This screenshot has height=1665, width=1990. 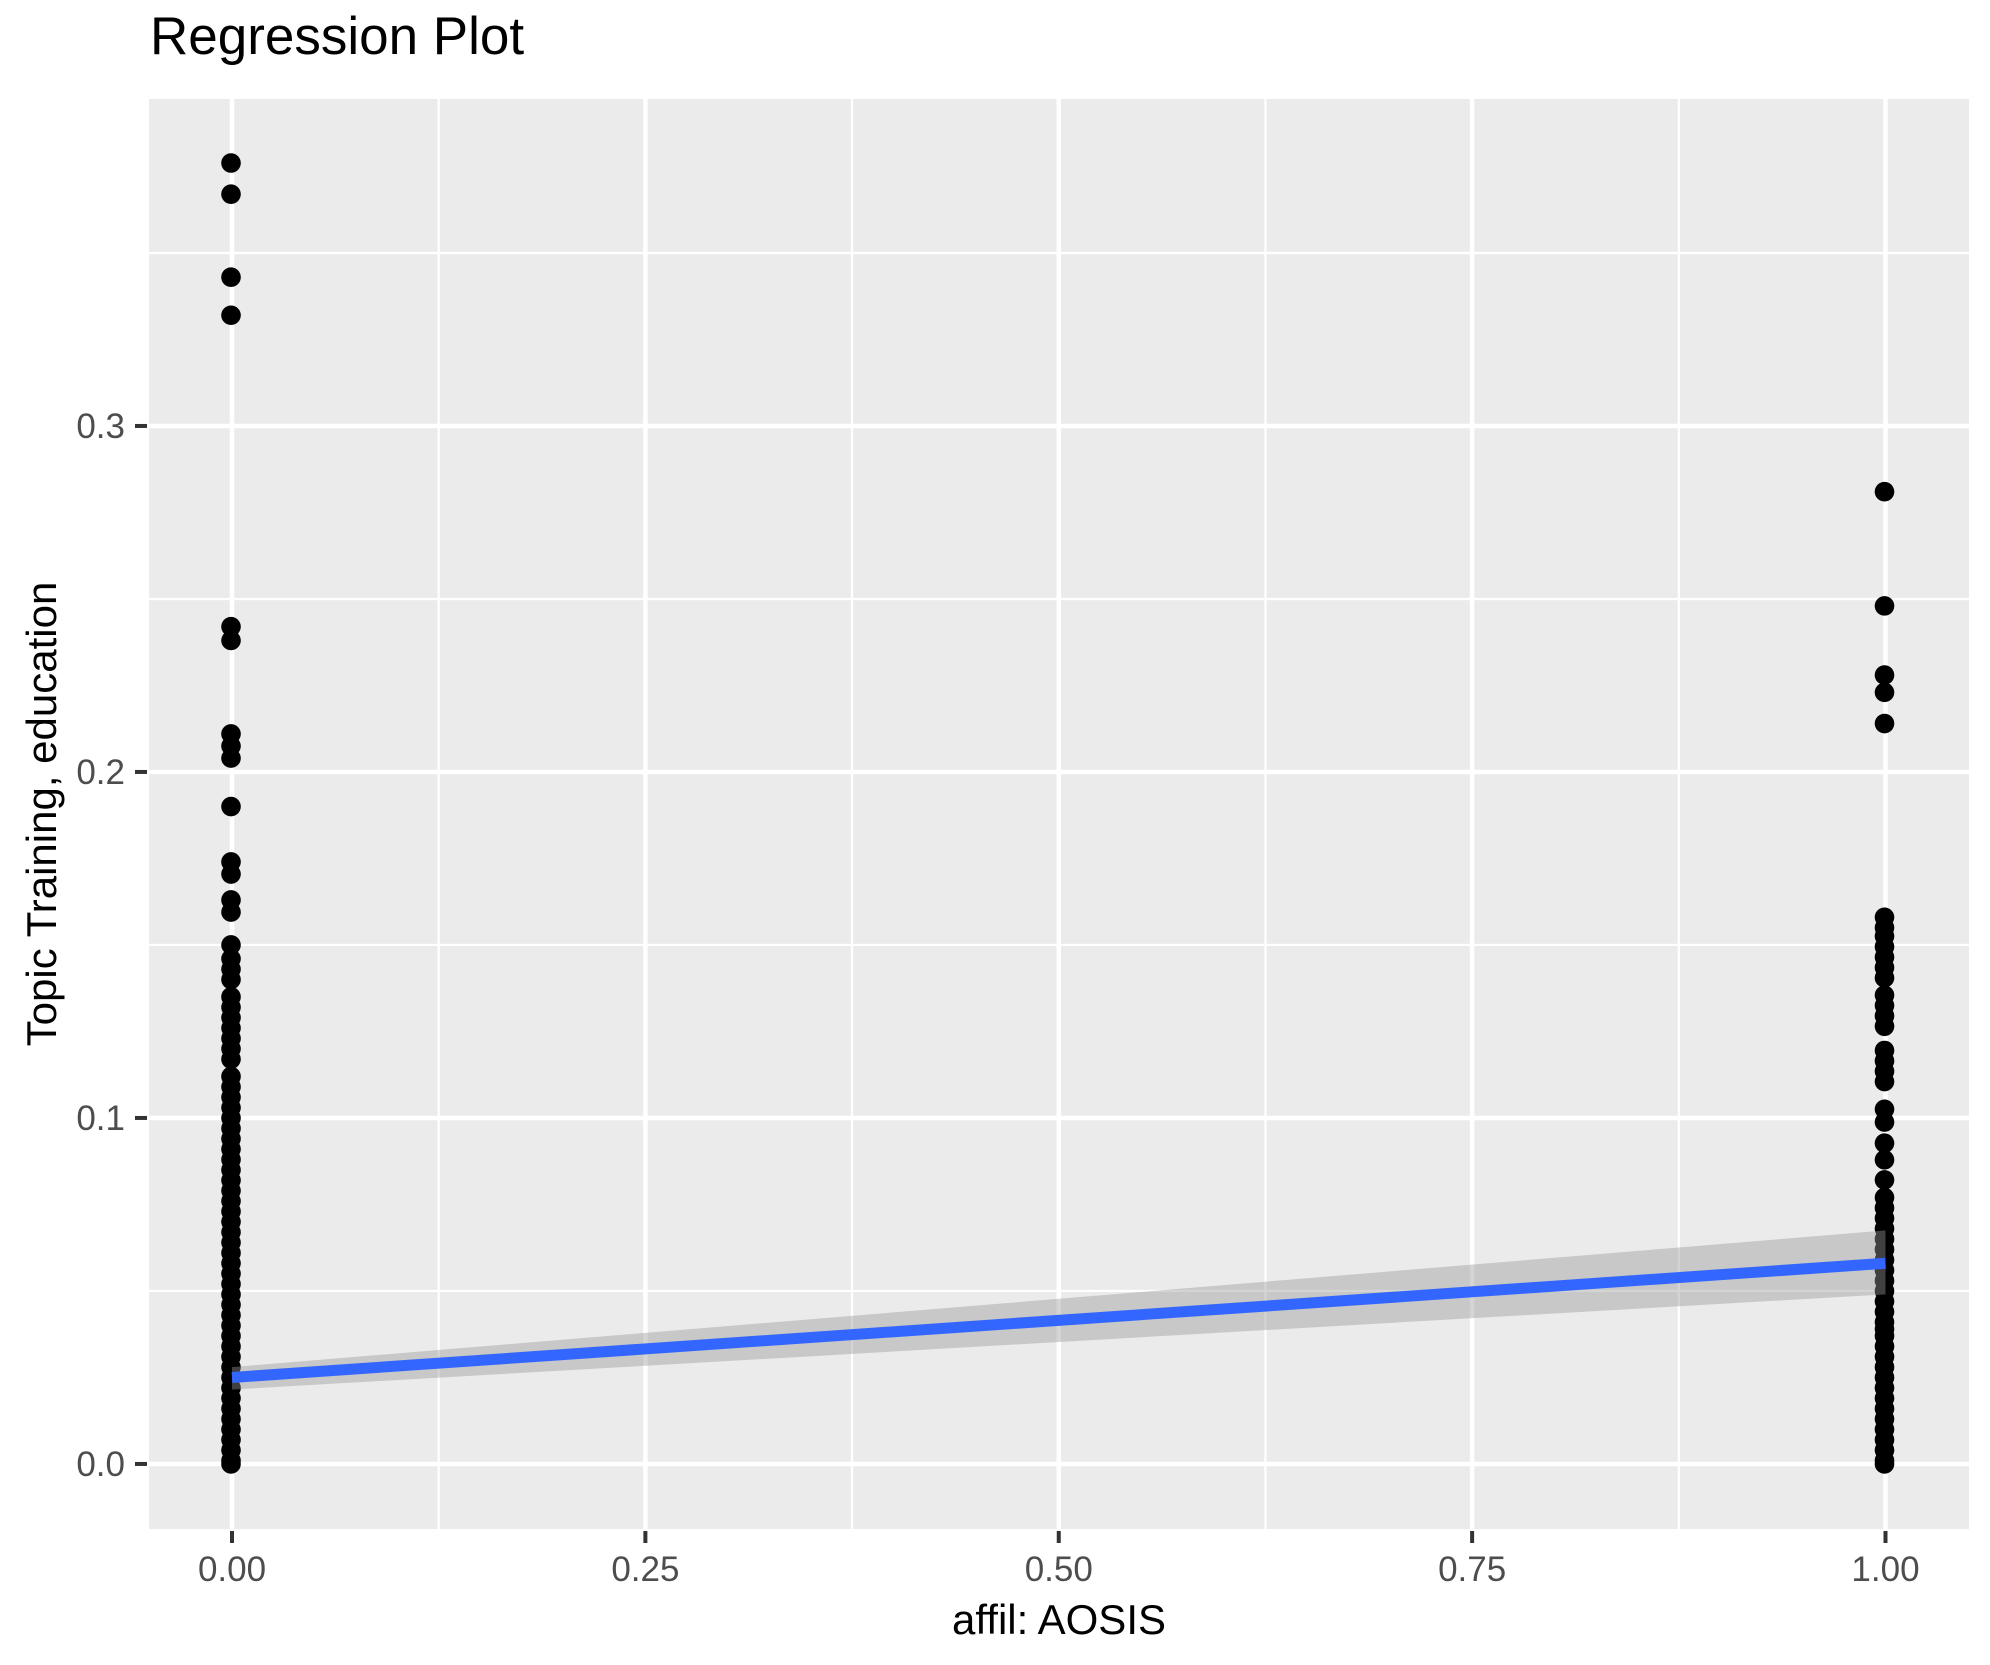 I want to click on regression-line-segment, so click(x=1058, y=1320).